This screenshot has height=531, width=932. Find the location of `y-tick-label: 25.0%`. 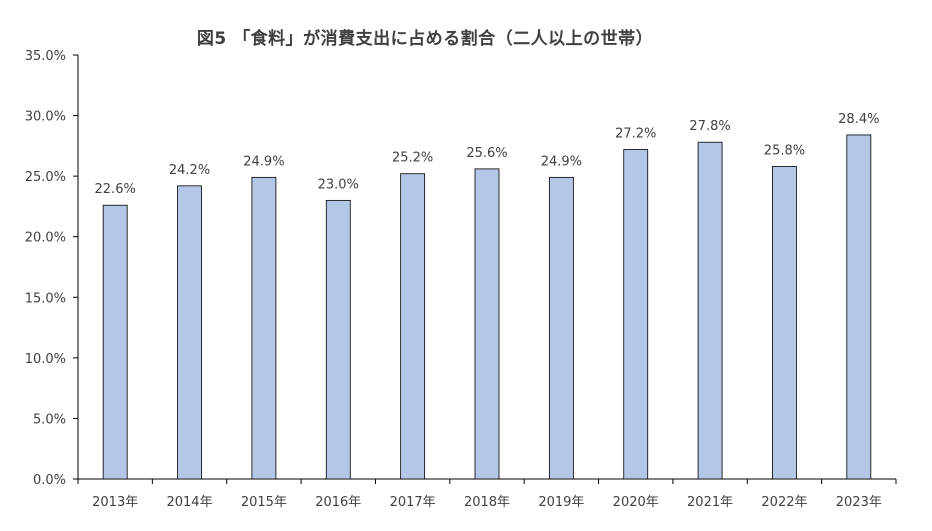

y-tick-label: 25.0% is located at coordinates (45, 177).